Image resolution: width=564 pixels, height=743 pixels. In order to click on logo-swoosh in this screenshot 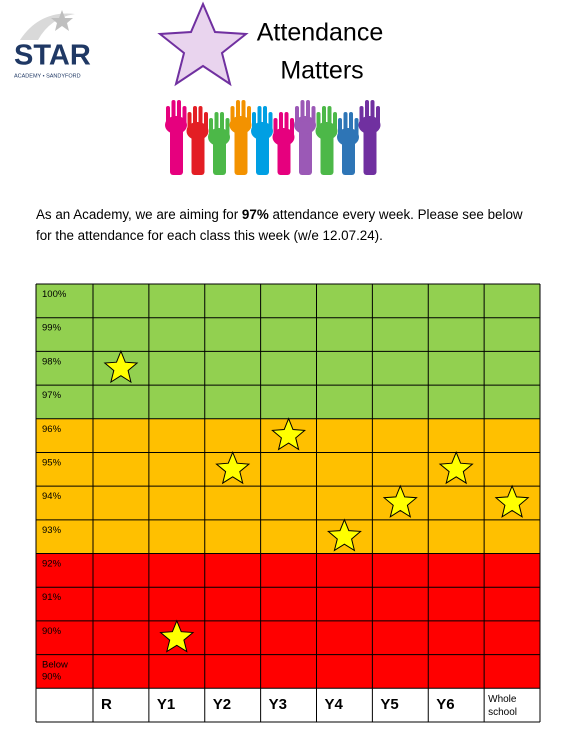, I will do `click(47, 26)`.